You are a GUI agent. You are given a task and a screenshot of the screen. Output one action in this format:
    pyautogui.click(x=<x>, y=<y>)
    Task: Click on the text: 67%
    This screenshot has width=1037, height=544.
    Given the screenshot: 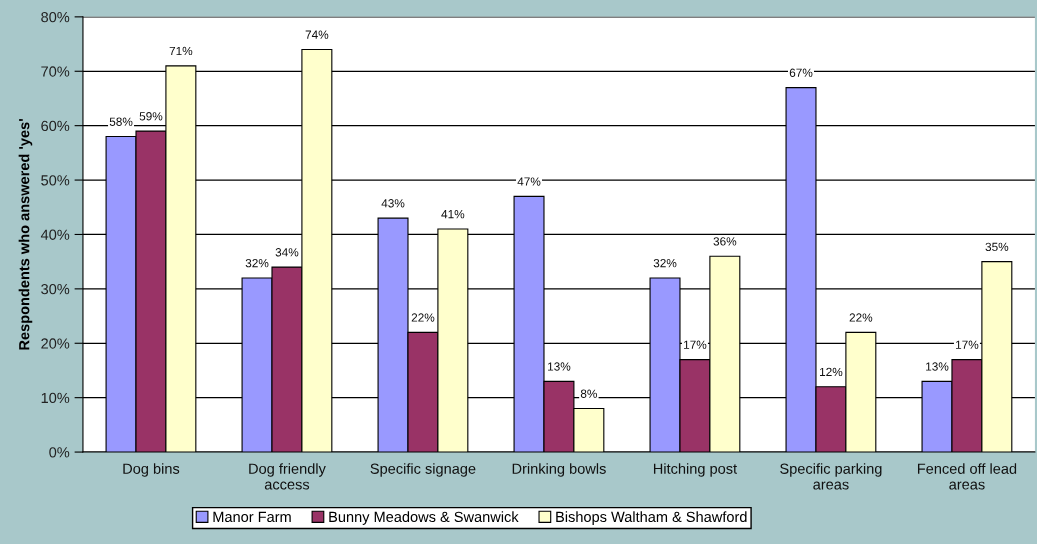 What is the action you would take?
    pyautogui.click(x=801, y=72)
    